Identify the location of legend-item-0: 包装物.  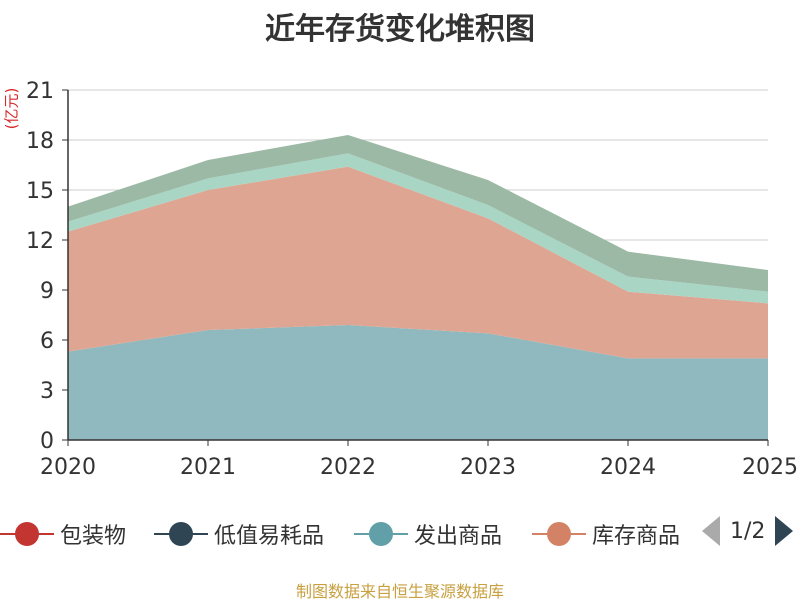
(63, 534).